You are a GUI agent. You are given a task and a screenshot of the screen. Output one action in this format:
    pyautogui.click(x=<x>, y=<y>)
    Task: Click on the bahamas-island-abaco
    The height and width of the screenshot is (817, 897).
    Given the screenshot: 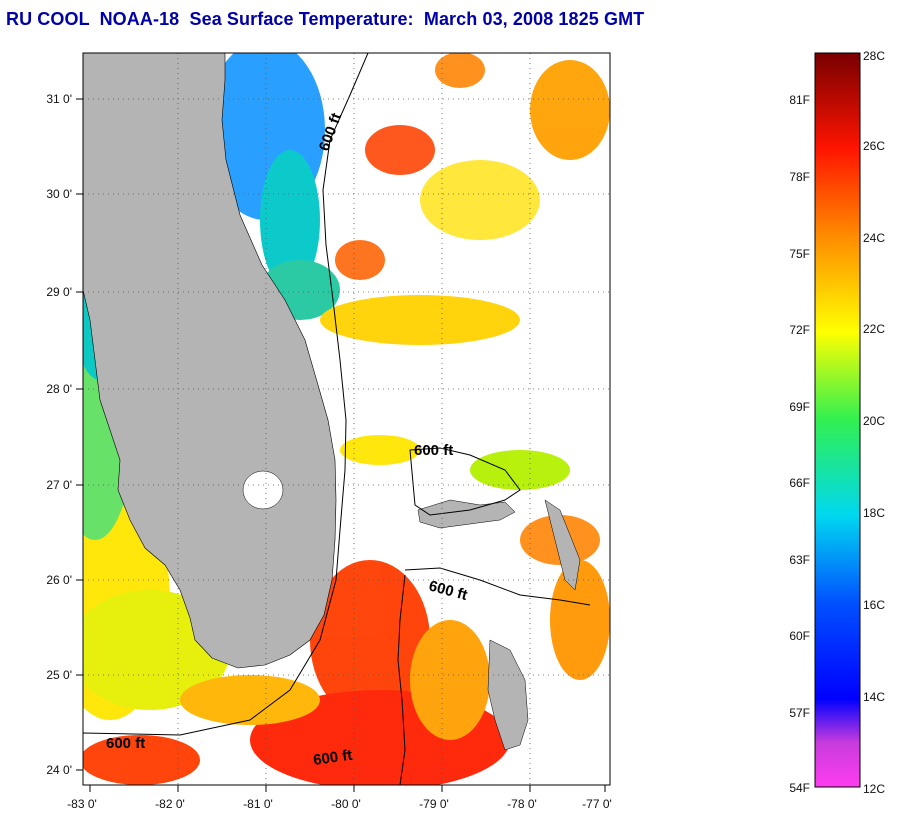 What is the action you would take?
    pyautogui.click(x=562, y=545)
    